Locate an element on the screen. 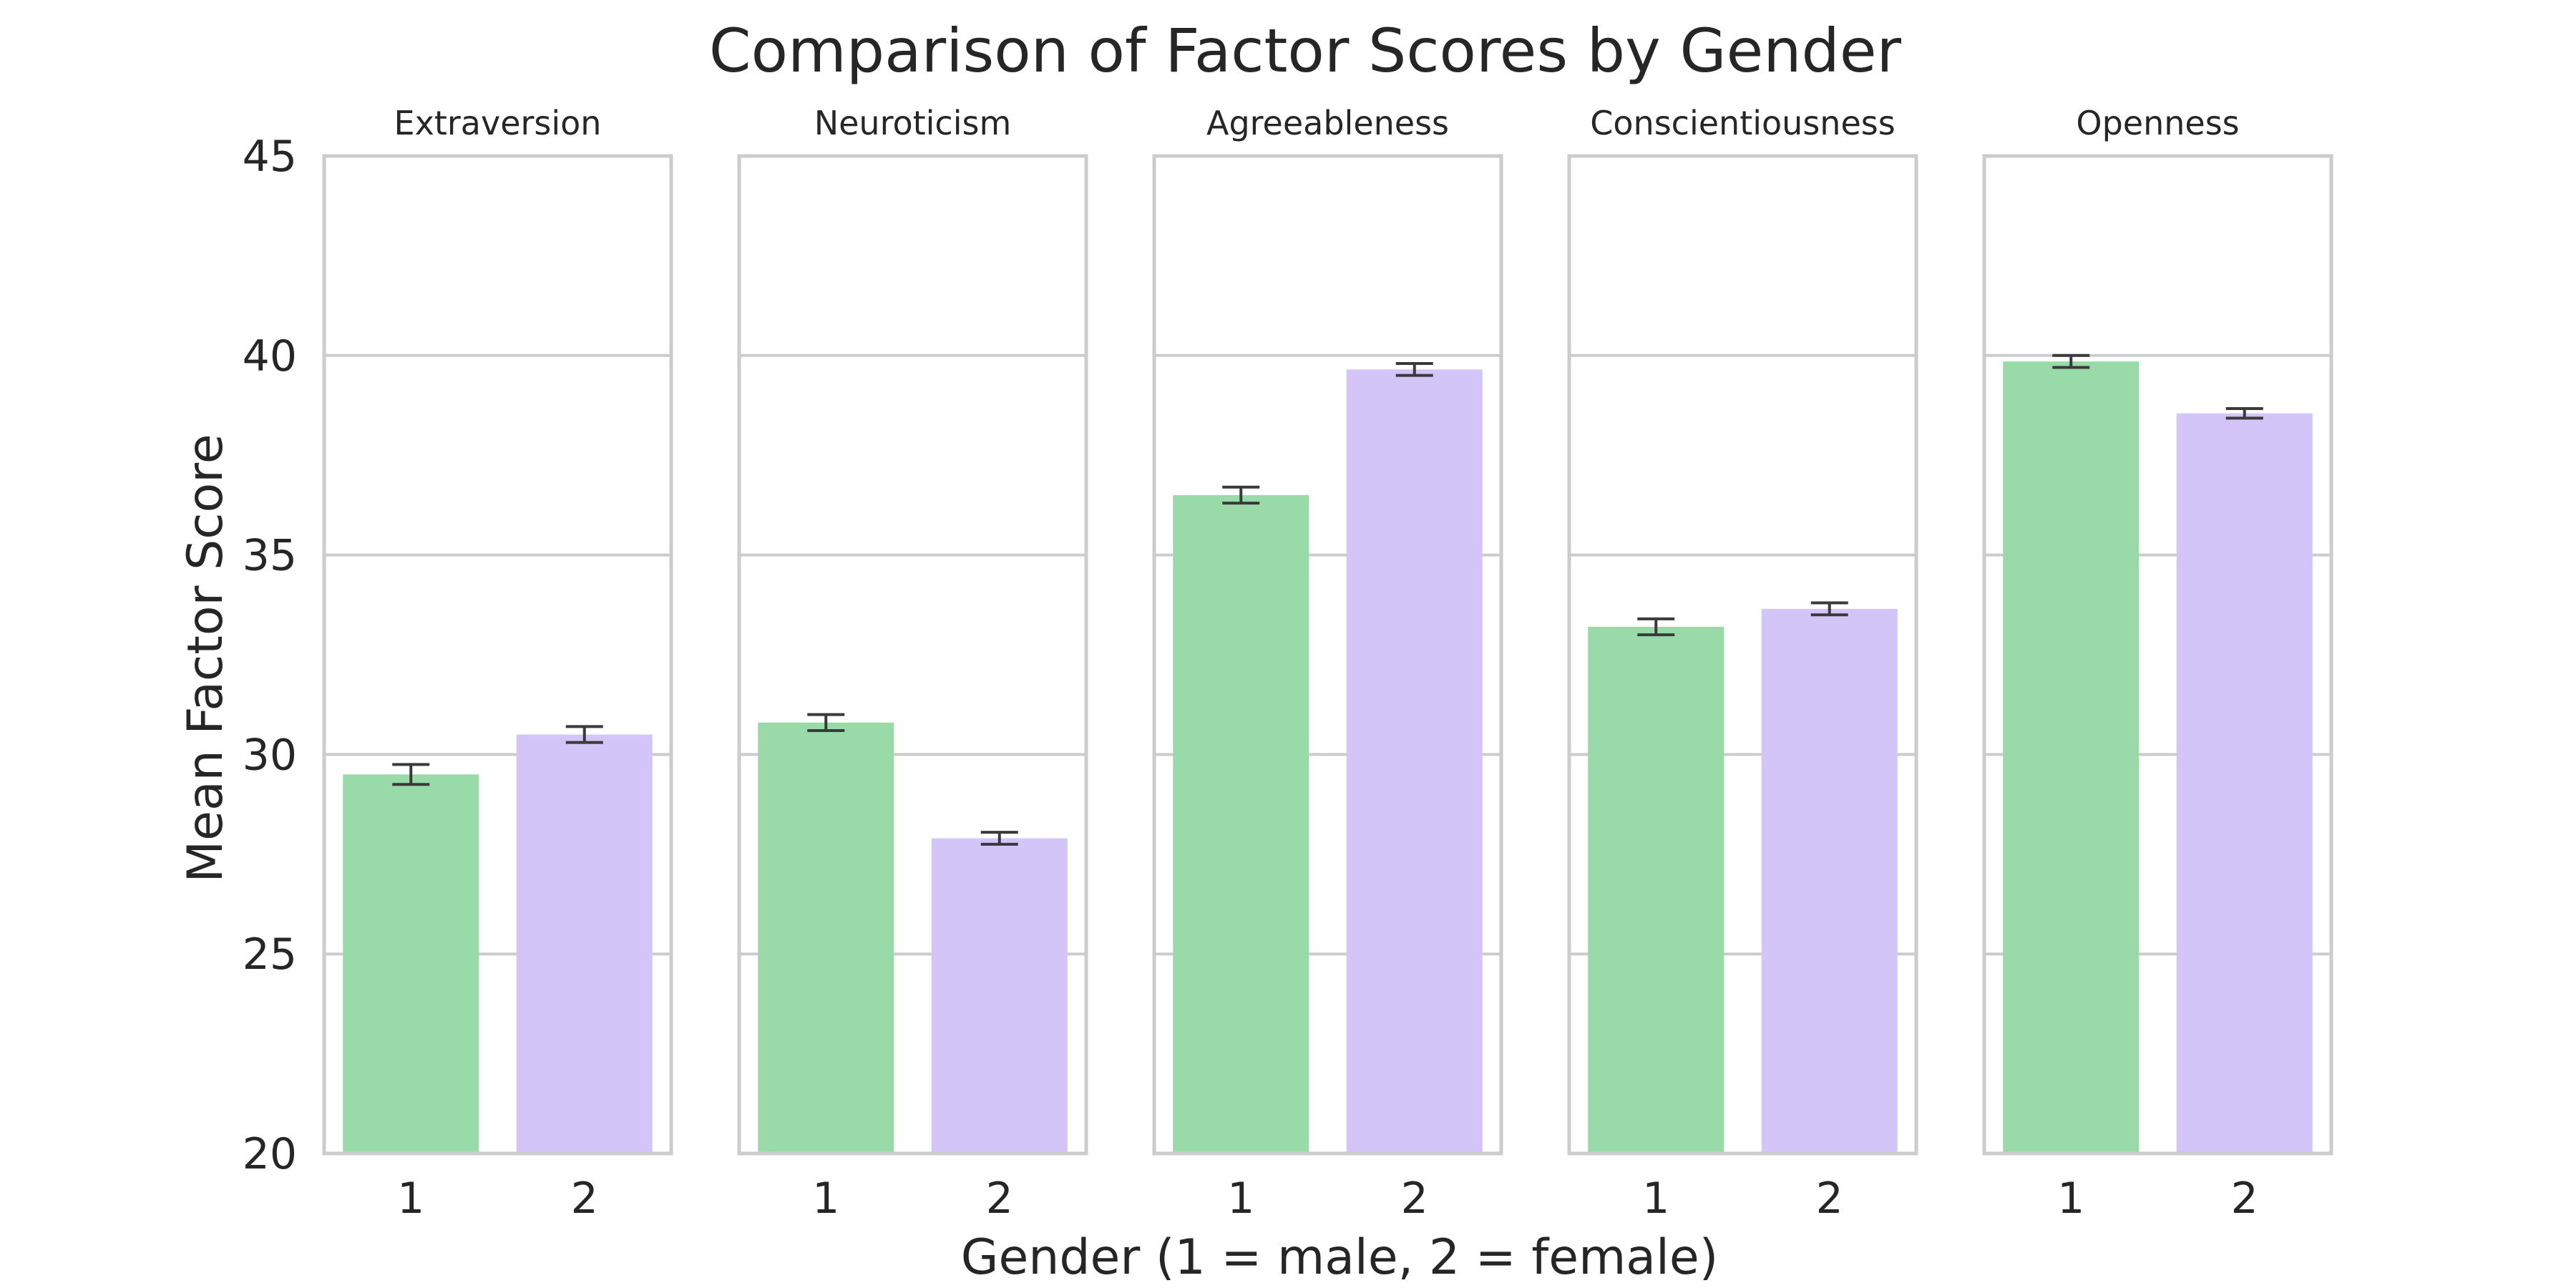  y-tick-label: 20 is located at coordinates (270, 1154).